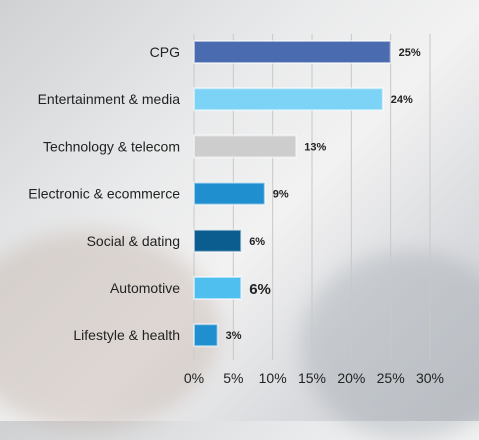 Image resolution: width=479 pixels, height=440 pixels. Describe the element at coordinates (281, 195) in the screenshot. I see `value-label: 9%` at that location.